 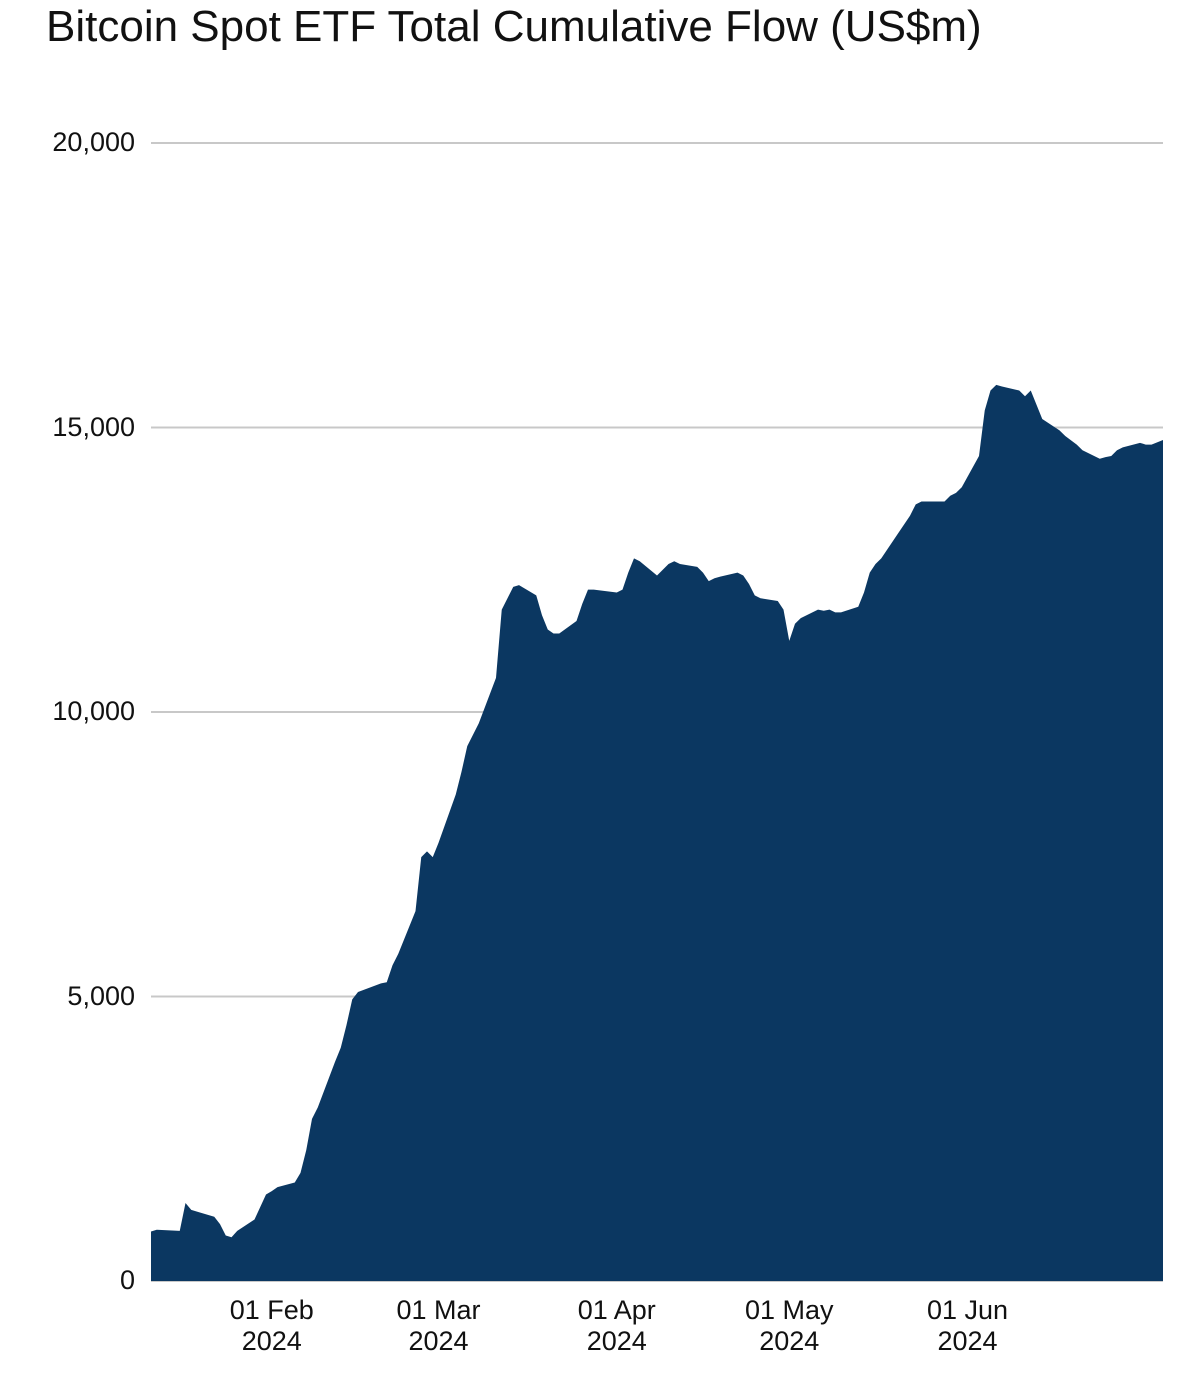 What do you see at coordinates (93, 711) in the screenshot?
I see `y-tick-label: 10,000` at bounding box center [93, 711].